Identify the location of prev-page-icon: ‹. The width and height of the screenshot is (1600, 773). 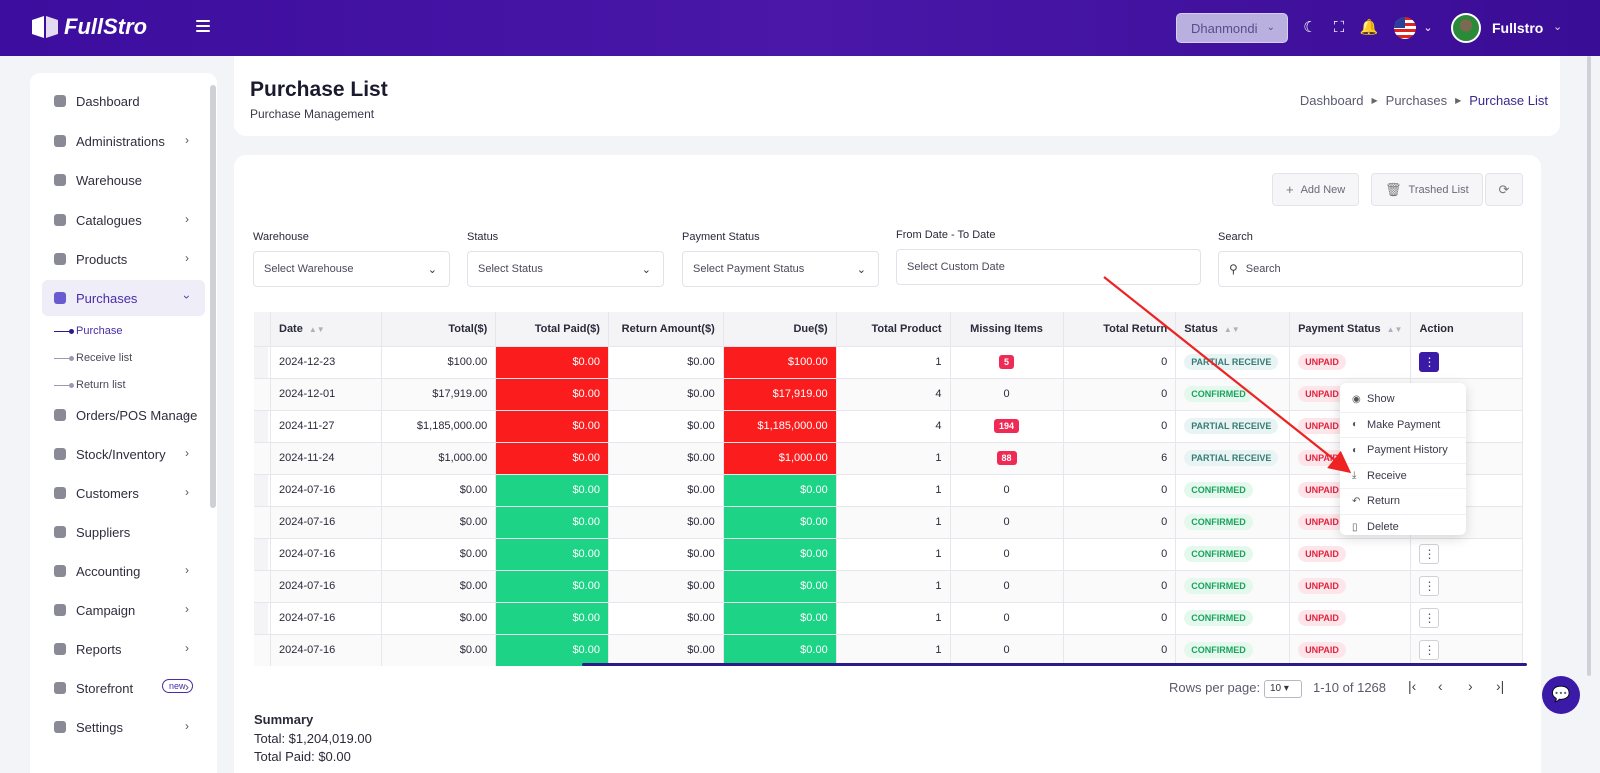
(1440, 686).